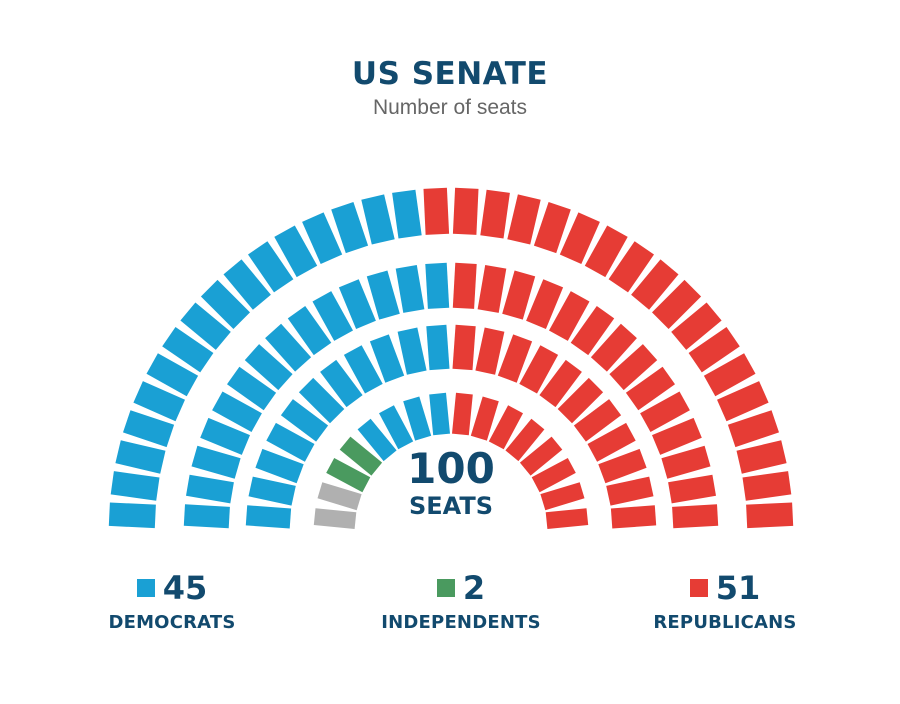 The image size is (900, 704). What do you see at coordinates (445, 588) in the screenshot?
I see `independents-swatch-icon` at bounding box center [445, 588].